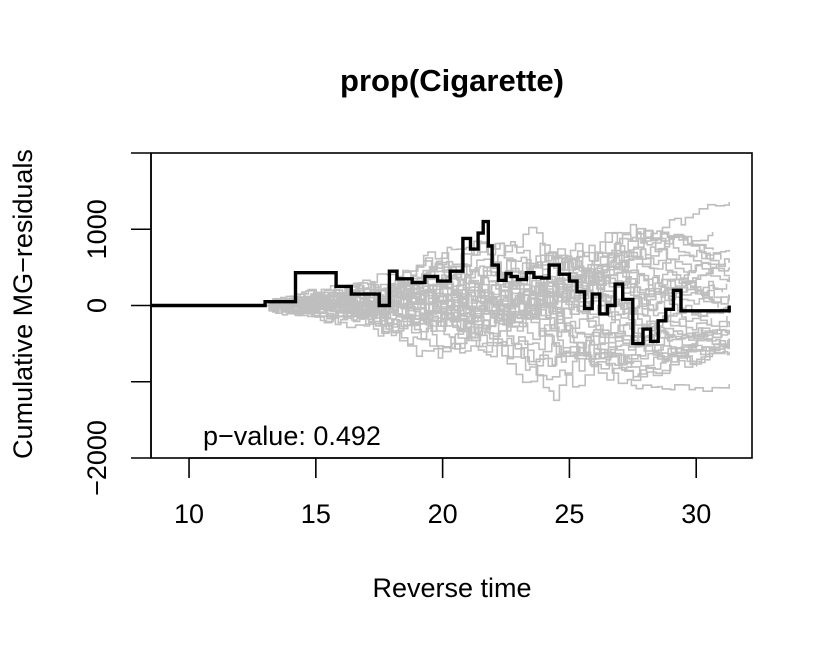  What do you see at coordinates (97, 229) in the screenshot?
I see `y-tick-label: 1000` at bounding box center [97, 229].